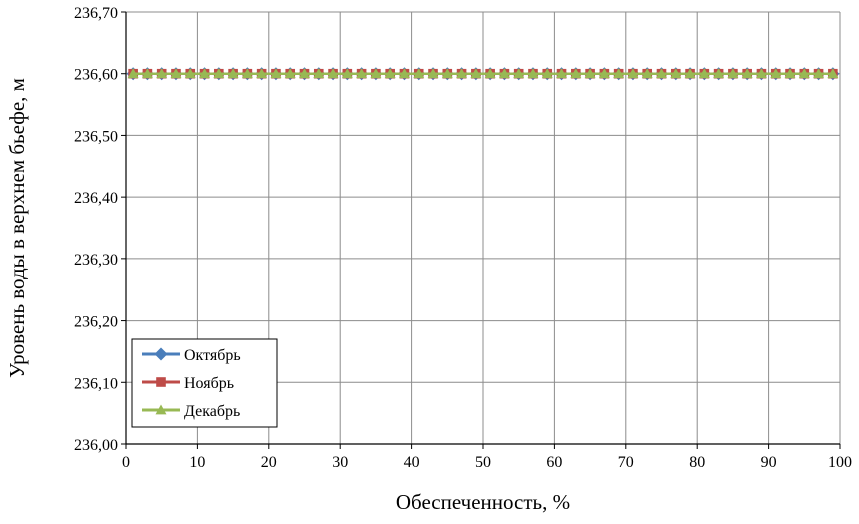  I want to click on legend-item: Декабрь, so click(191, 411).